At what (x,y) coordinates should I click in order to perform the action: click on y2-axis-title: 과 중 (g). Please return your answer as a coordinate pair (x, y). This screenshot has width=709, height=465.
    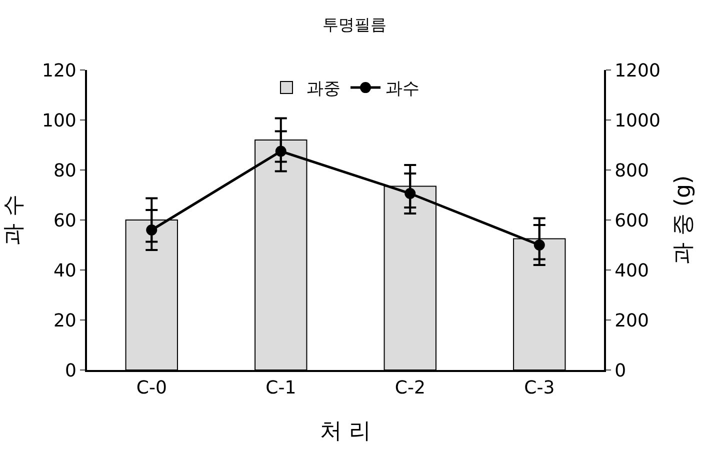
    Looking at the image, I should click on (683, 220).